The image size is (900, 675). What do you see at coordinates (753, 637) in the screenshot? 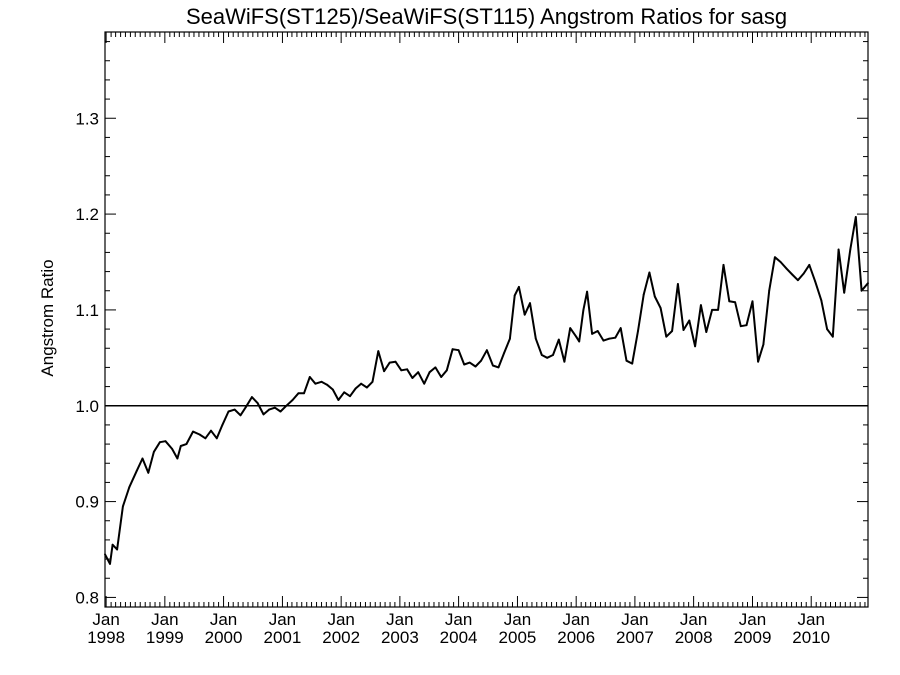
I see `x-tick-label-year: 2009` at bounding box center [753, 637].